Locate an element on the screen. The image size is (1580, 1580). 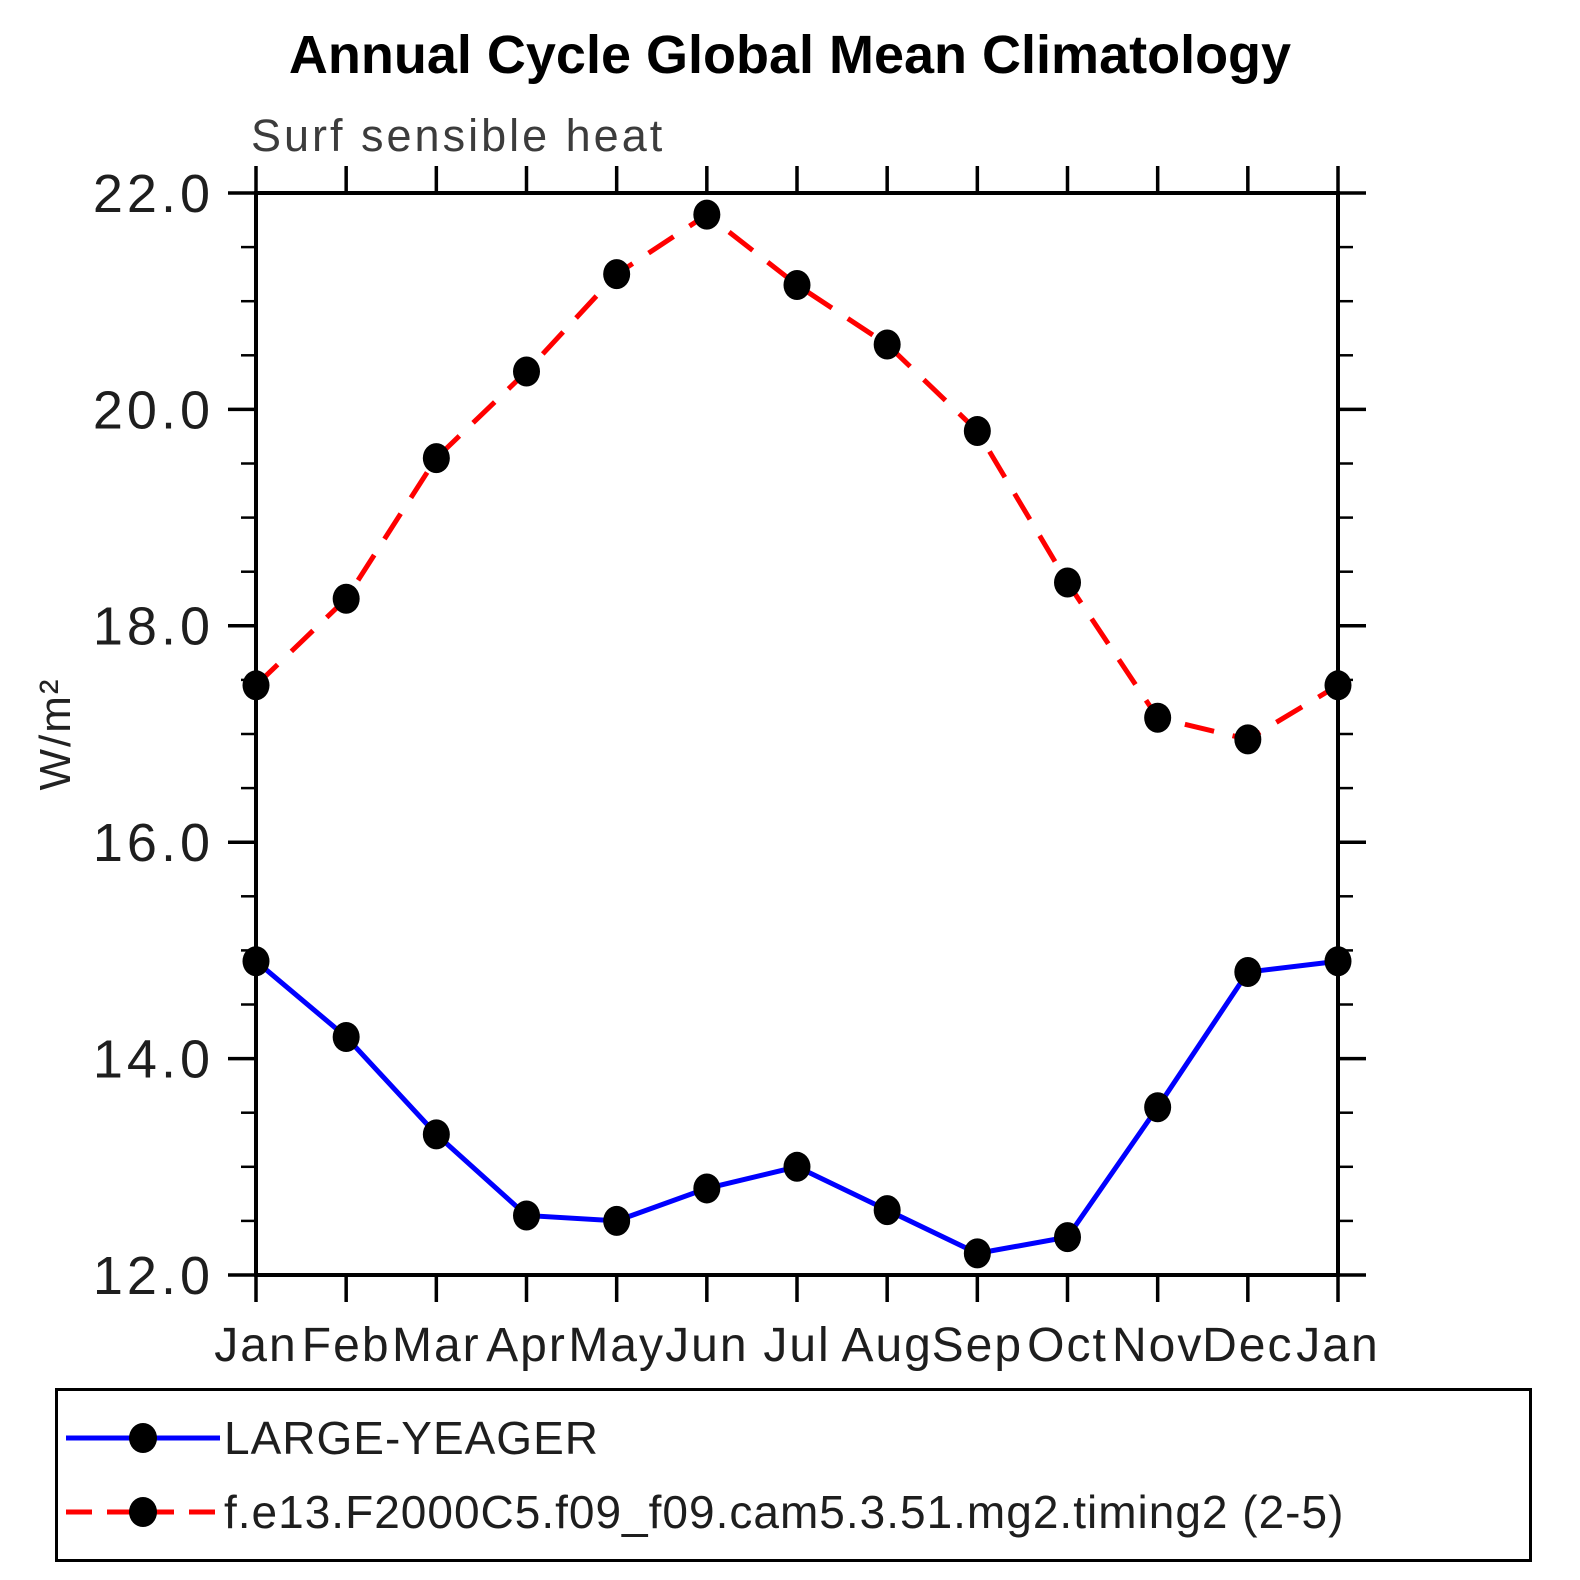
chart-subtitle: Surf sensible heat is located at coordinates (458, 135).